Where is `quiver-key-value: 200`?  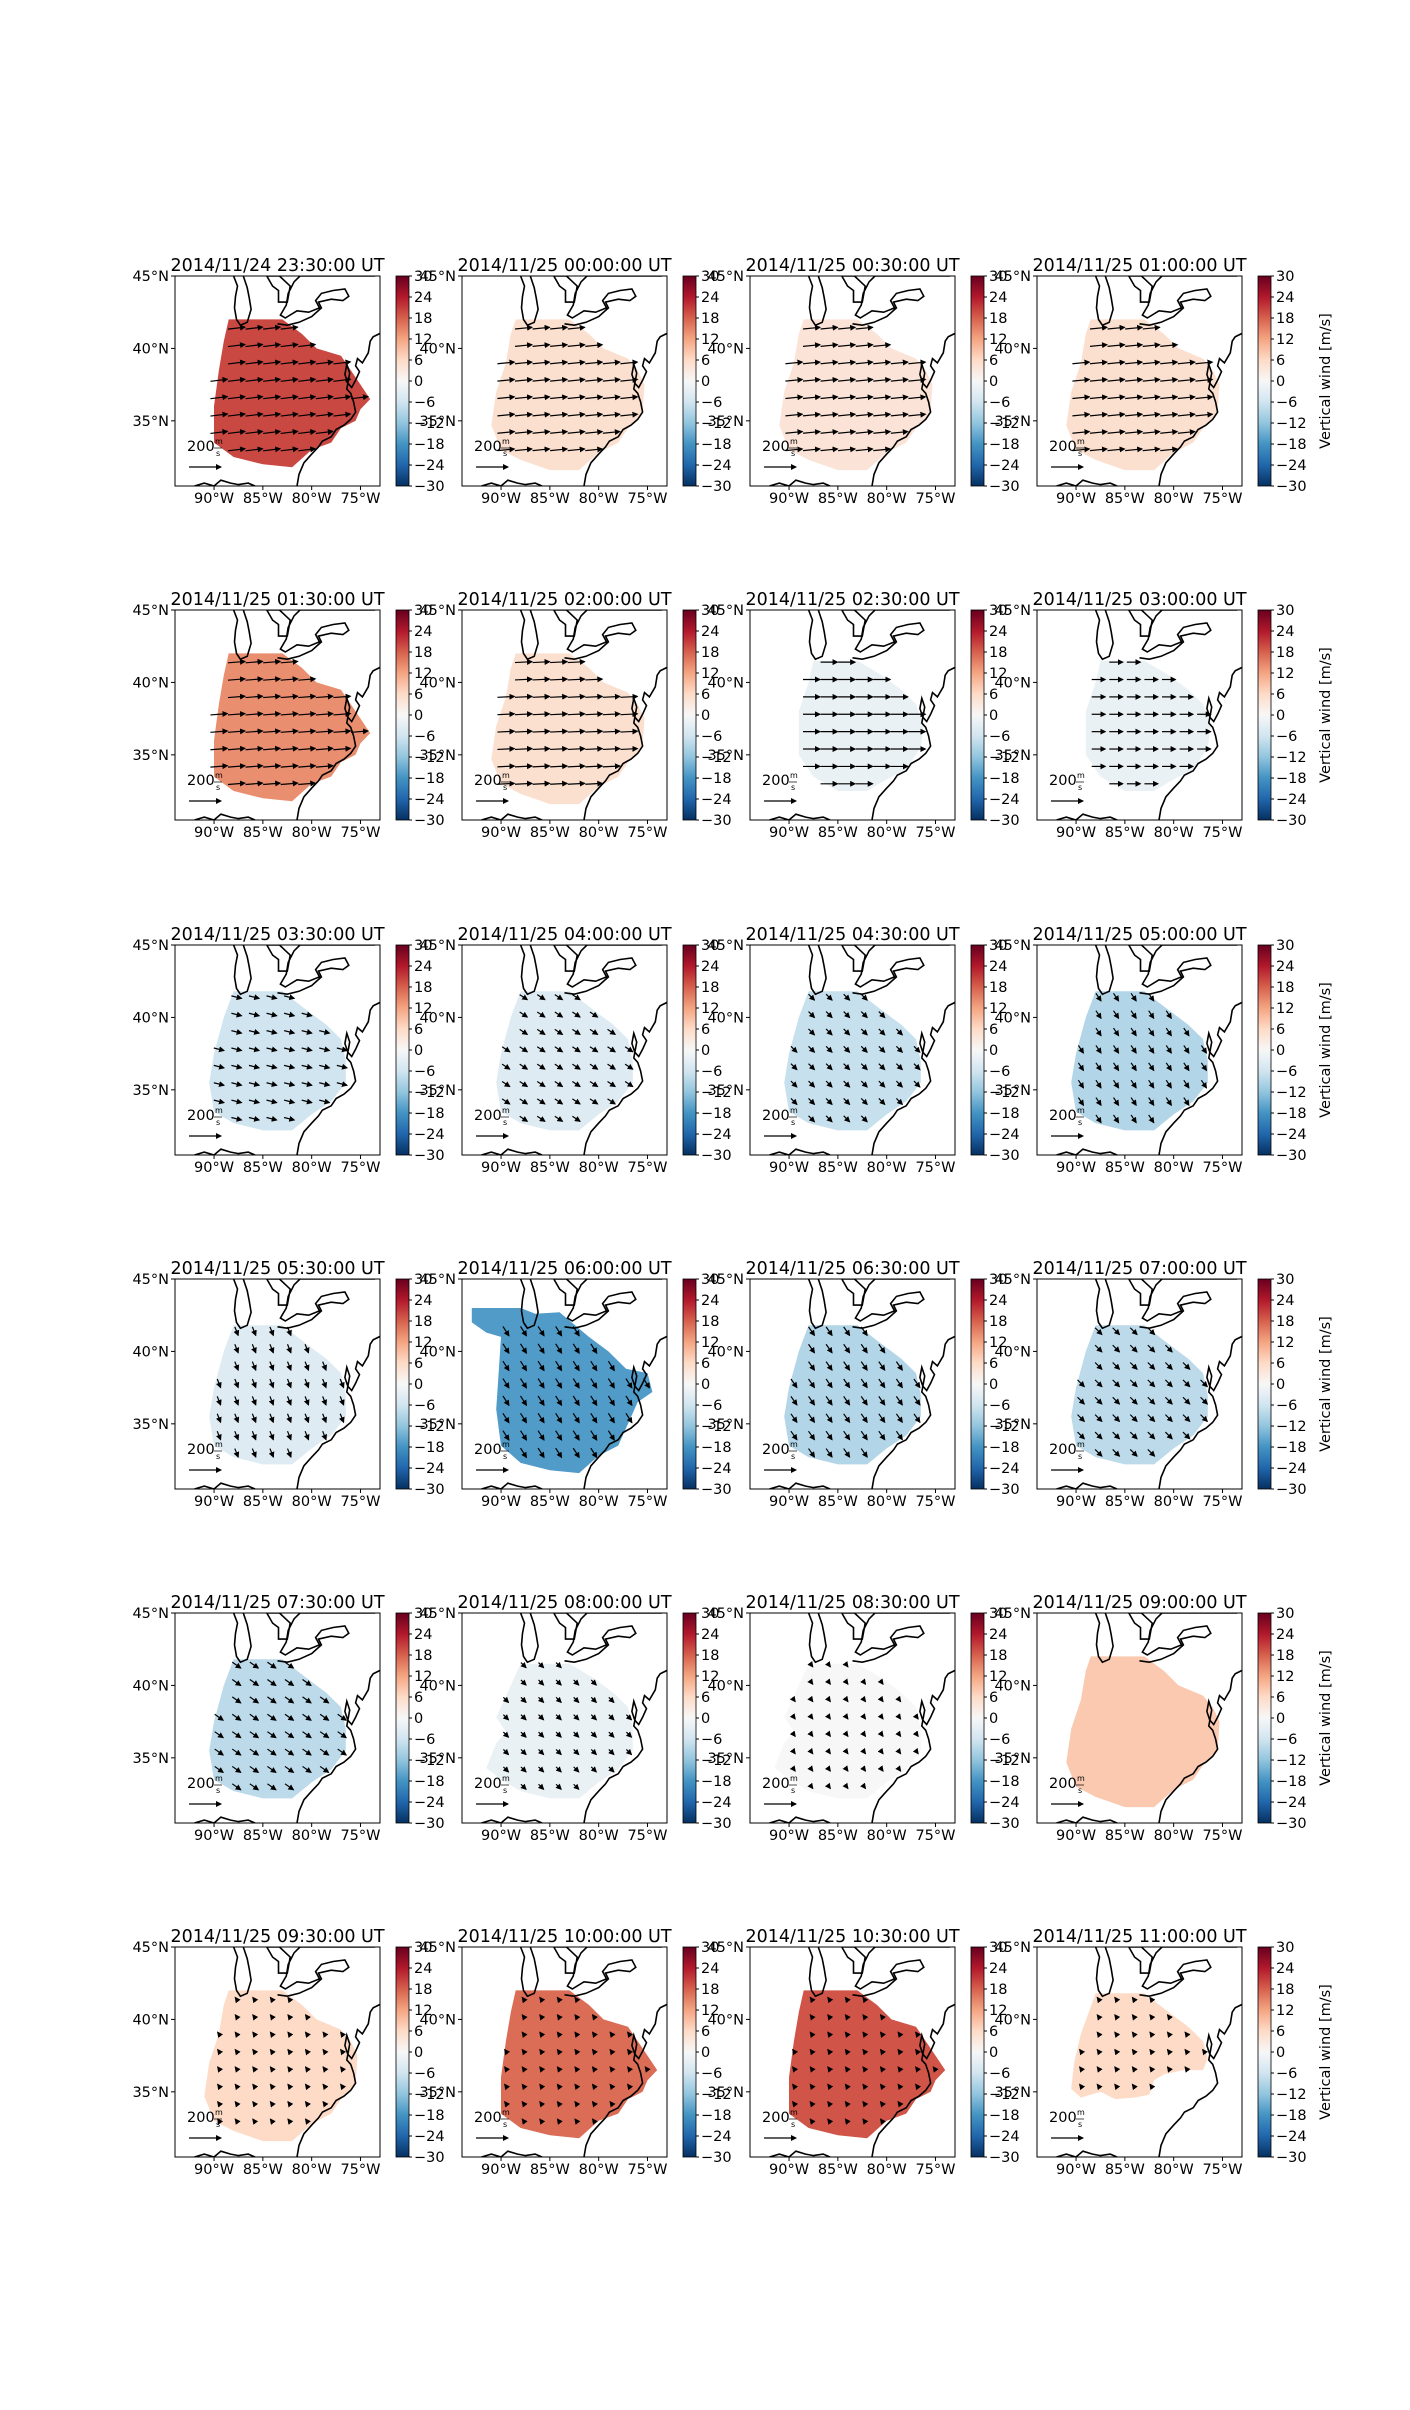 quiver-key-value: 200 is located at coordinates (201, 2118).